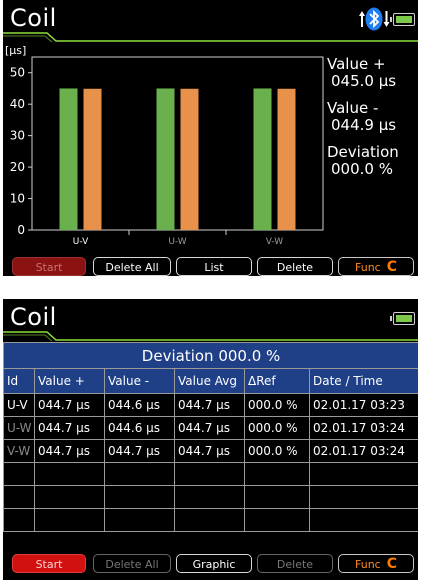  What do you see at coordinates (363, 381) in the screenshot?
I see `column-header: Date / Time` at bounding box center [363, 381].